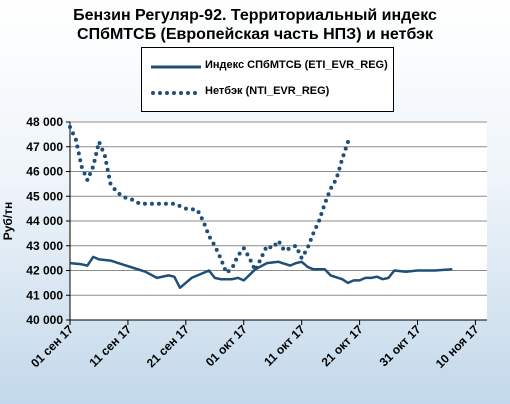 The image size is (510, 404). What do you see at coordinates (44, 147) in the screenshot?
I see `y-tick-label: 47 000` at bounding box center [44, 147].